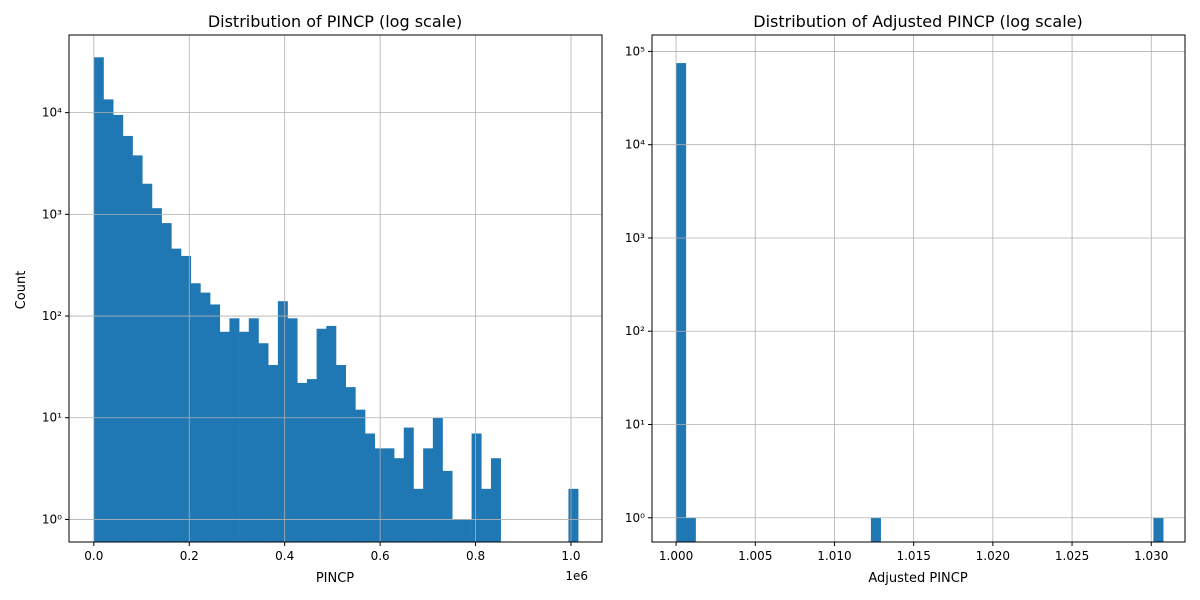 This screenshot has width=1200, height=600. I want to click on x-tick-label: 1.030, so click(1151, 556).